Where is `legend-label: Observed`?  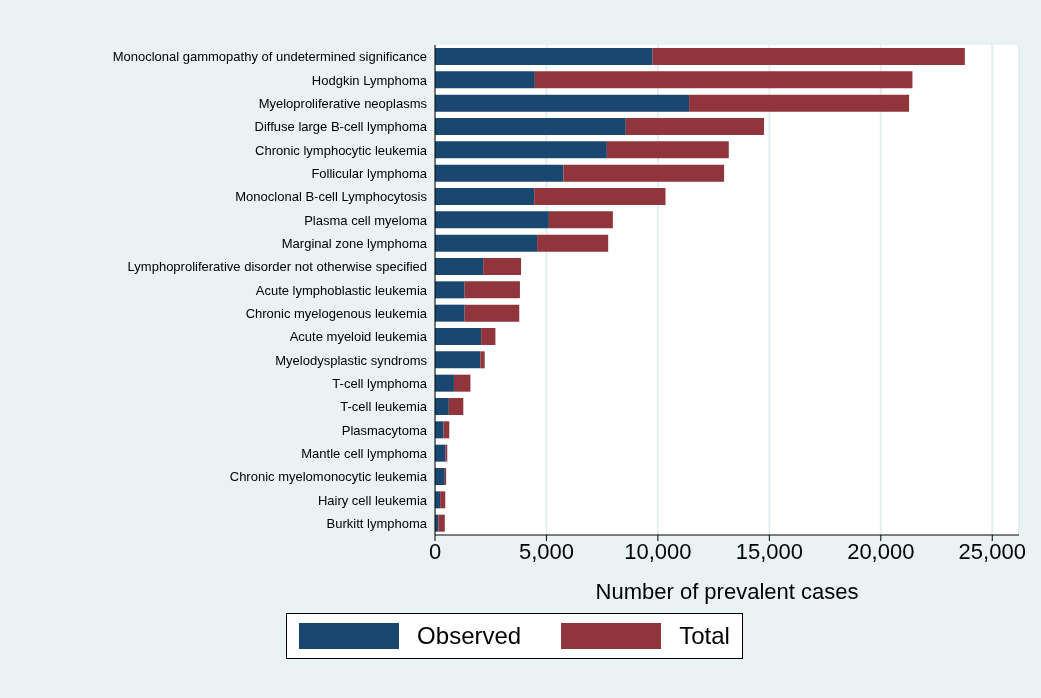
legend-label: Observed is located at coordinates (469, 636).